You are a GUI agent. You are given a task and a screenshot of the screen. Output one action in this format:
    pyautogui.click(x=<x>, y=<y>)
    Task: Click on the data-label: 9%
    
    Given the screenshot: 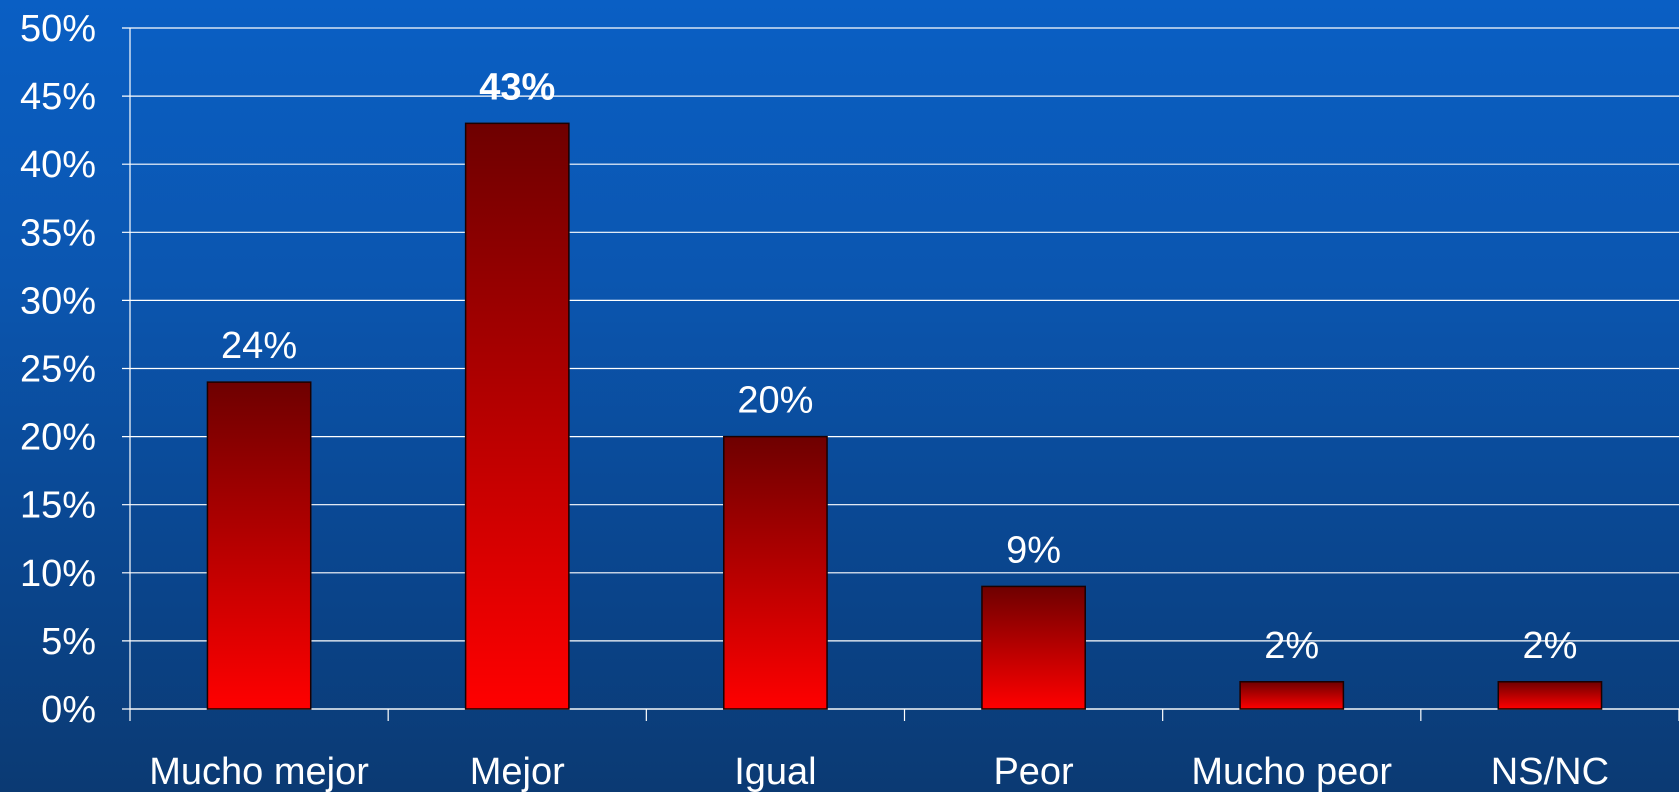 What is the action you would take?
    pyautogui.click(x=1033, y=550)
    